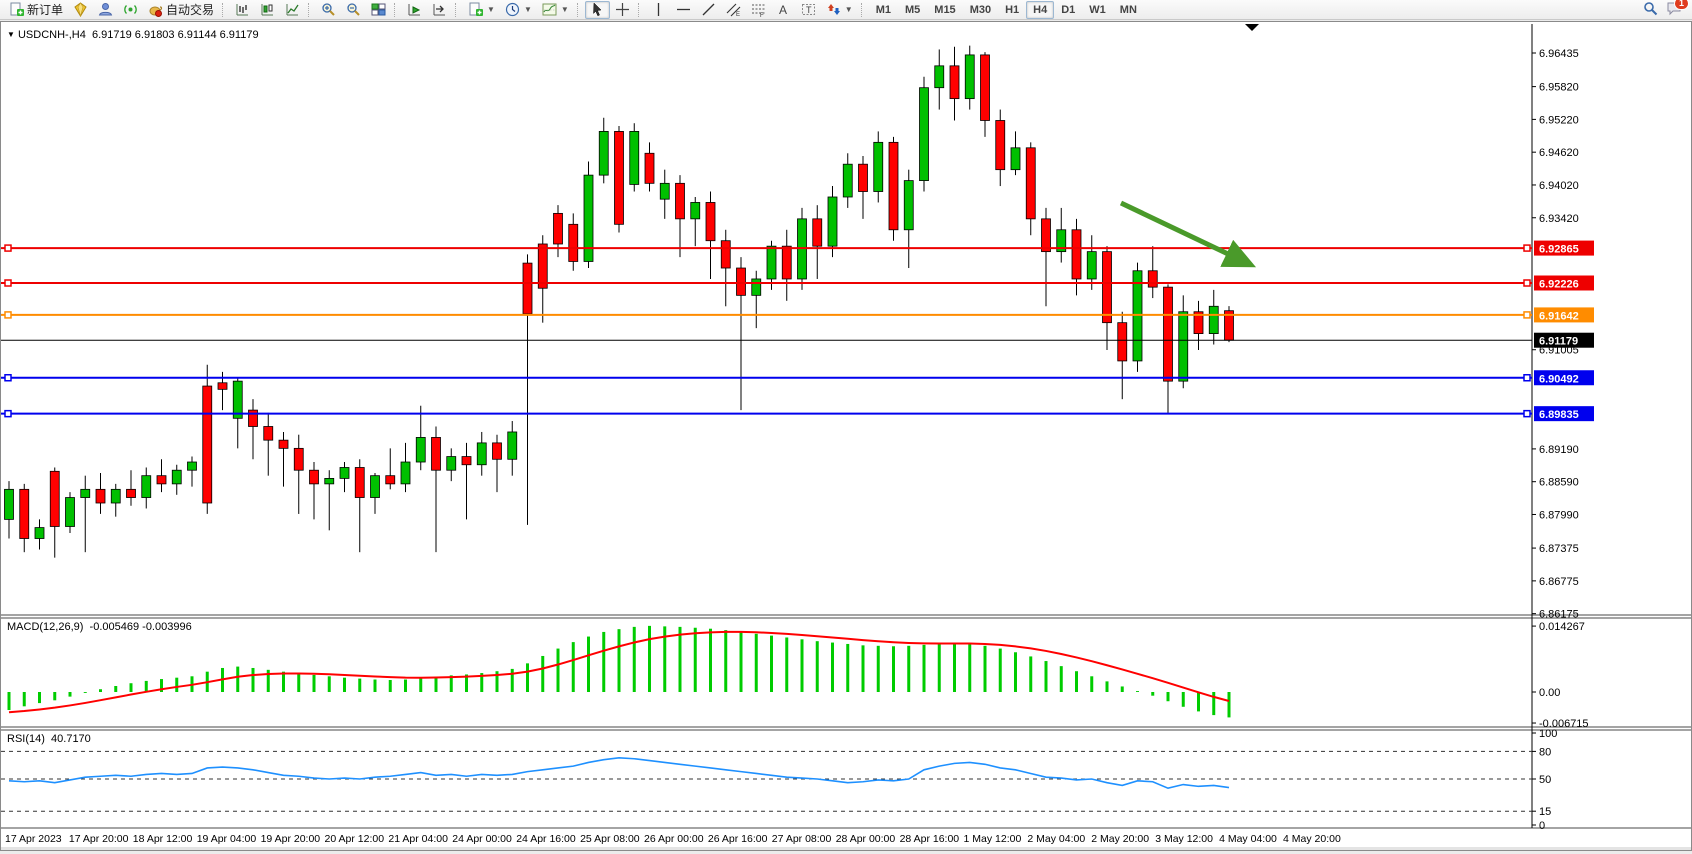  I want to click on rsi-line, so click(619, 773).